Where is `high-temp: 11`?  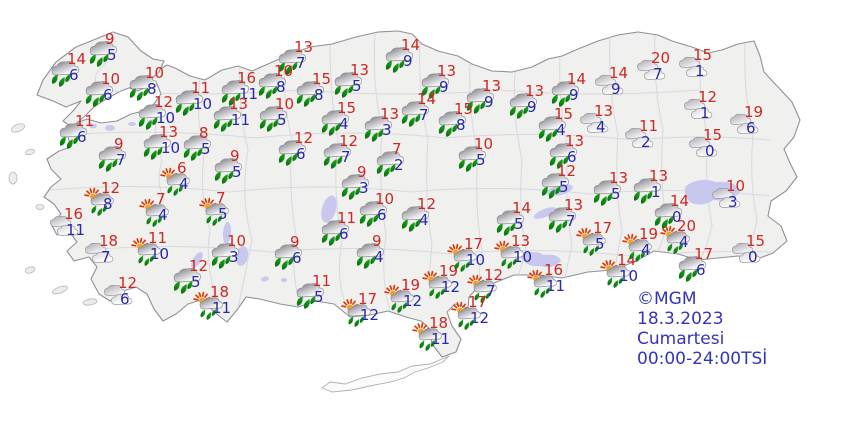
high-temp: 11 is located at coordinates (158, 238).